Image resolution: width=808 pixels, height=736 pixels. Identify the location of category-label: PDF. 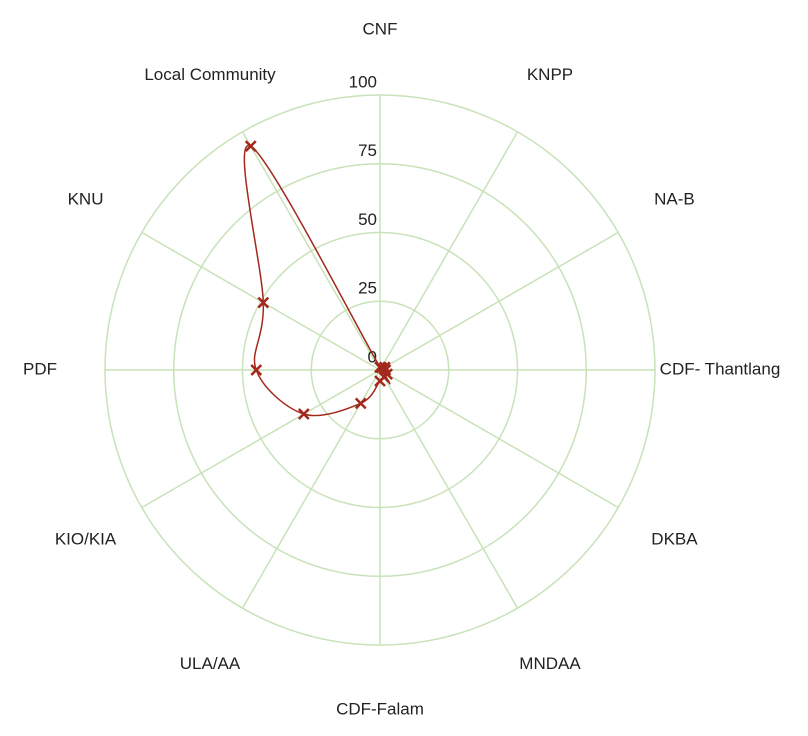
(40, 368).